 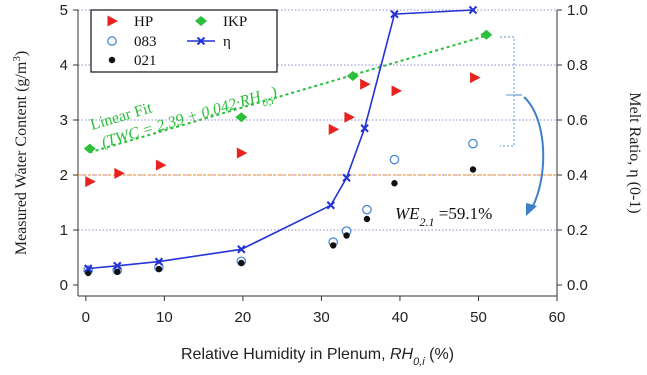 What do you see at coordinates (577, 65) in the screenshot?
I see `y-tick-label-right: 0.8` at bounding box center [577, 65].